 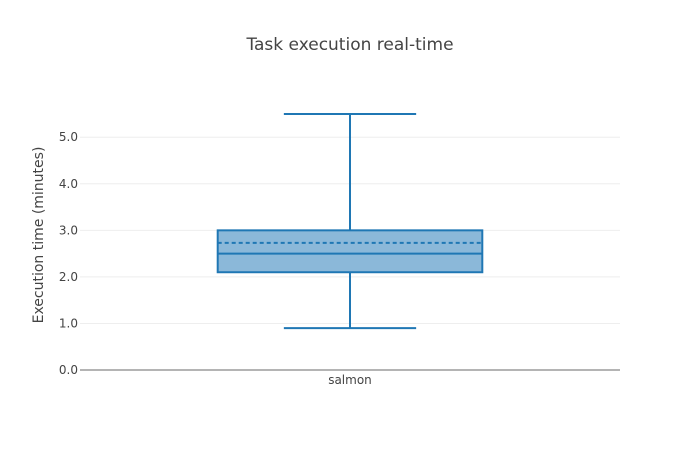 What do you see at coordinates (68, 277) in the screenshot?
I see `y-tick-label: 2.0` at bounding box center [68, 277].